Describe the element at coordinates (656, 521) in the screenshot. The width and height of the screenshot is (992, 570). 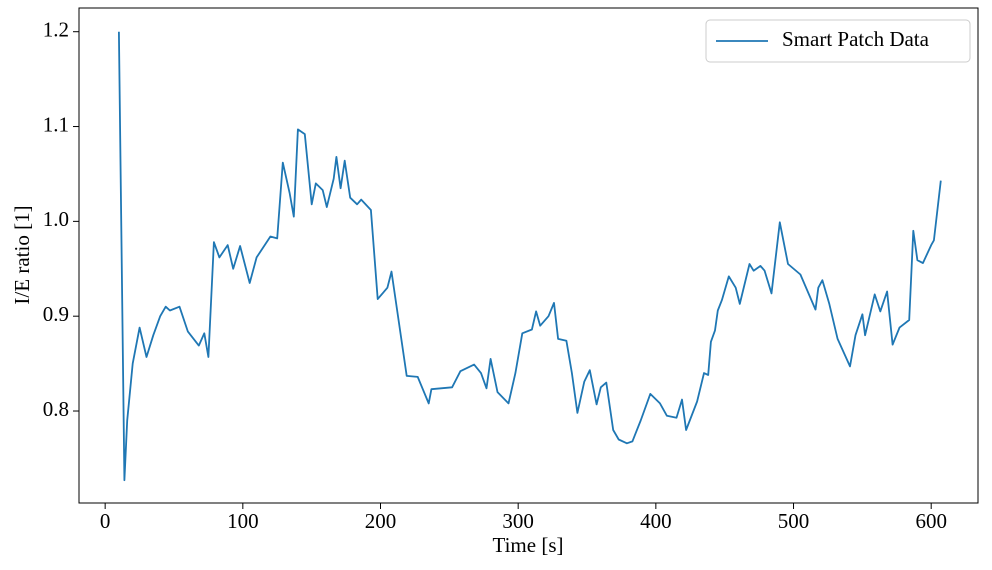
I see `x-tick-label: 400` at that location.